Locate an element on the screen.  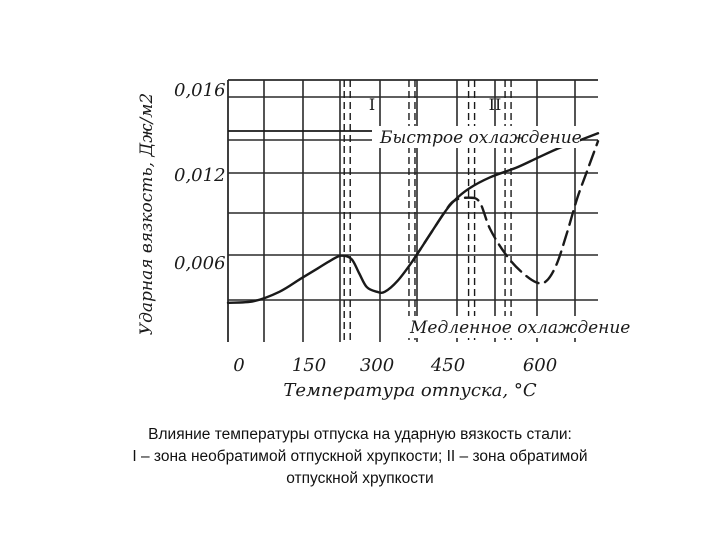
x-axis-title: Температура отпуска, °С is located at coordinates (410, 390).